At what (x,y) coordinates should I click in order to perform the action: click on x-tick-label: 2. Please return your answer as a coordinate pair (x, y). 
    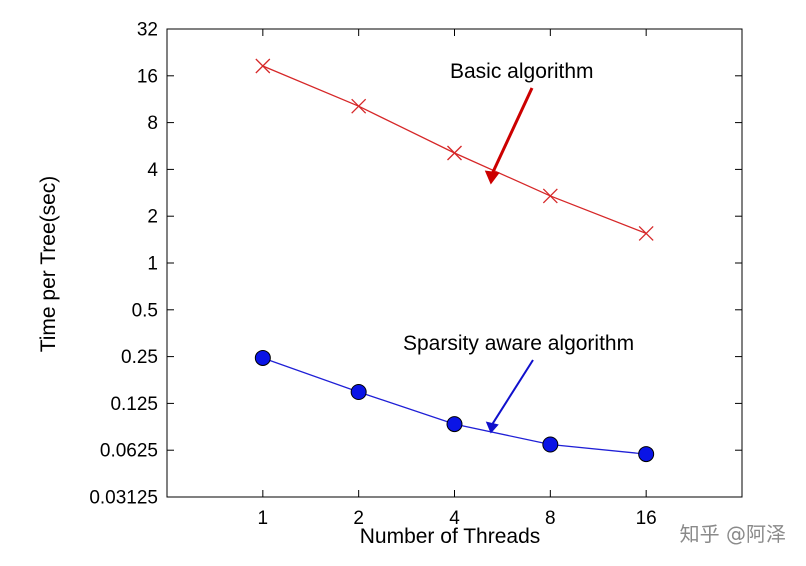
    Looking at the image, I should click on (358, 518).